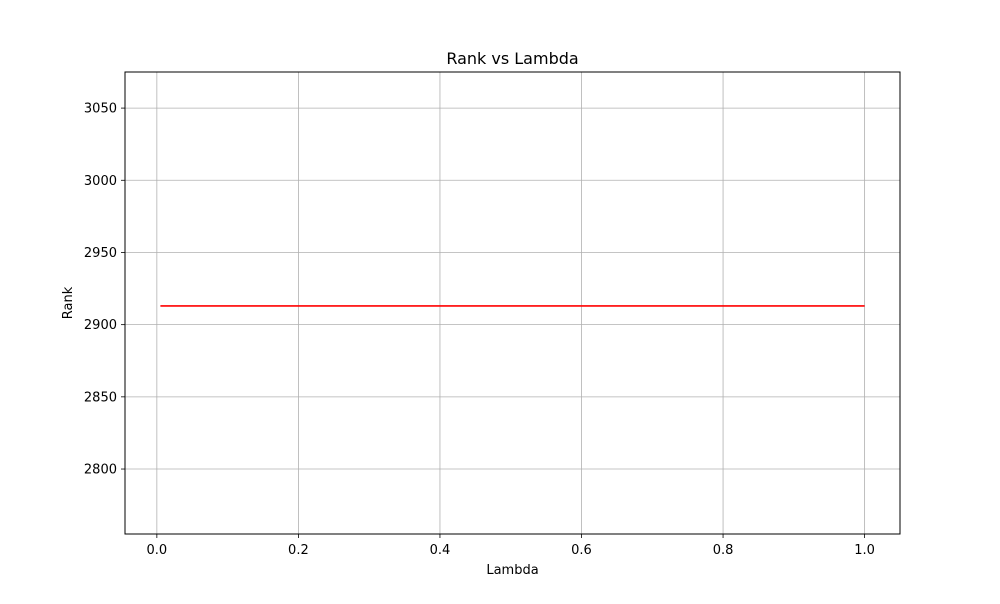 The height and width of the screenshot is (604, 1000). What do you see at coordinates (512, 58) in the screenshot?
I see `chart-title: Rank vs Lambda` at bounding box center [512, 58].